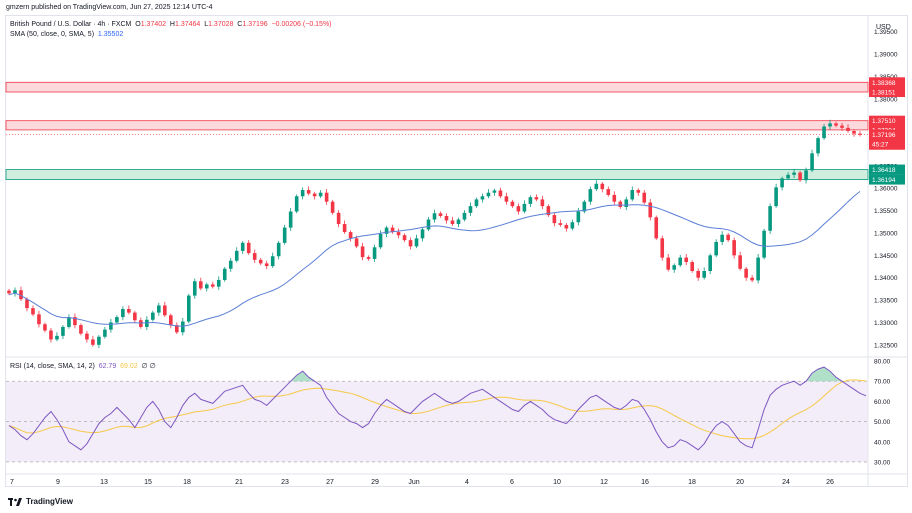 Image resolution: width=912 pixels, height=513 pixels. I want to click on high-label: H, so click(172, 24).